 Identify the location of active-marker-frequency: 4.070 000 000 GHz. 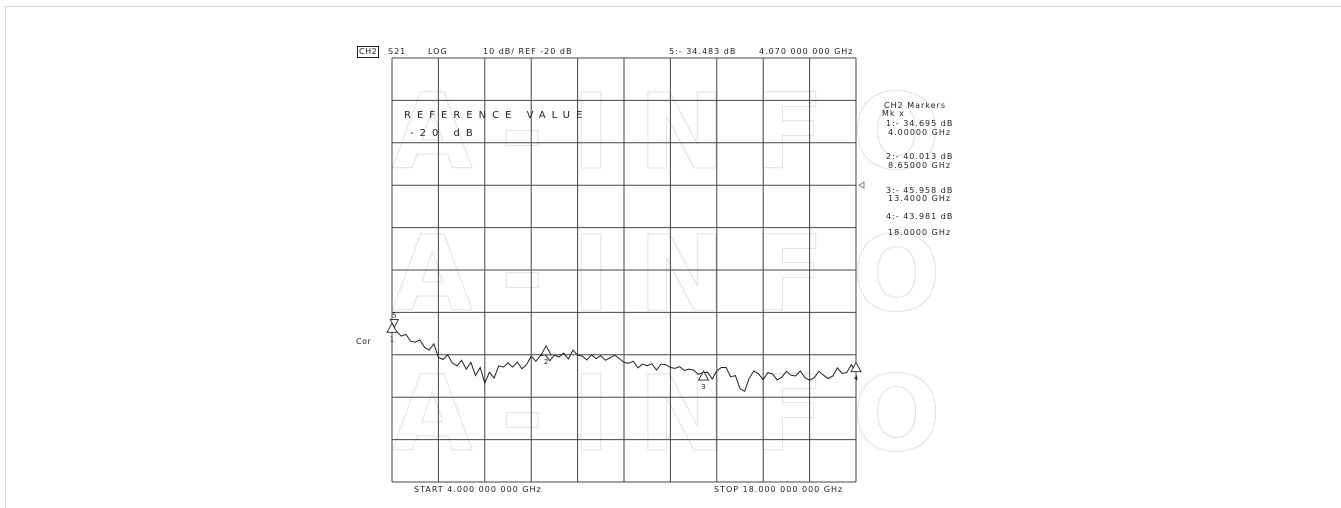
(806, 51).